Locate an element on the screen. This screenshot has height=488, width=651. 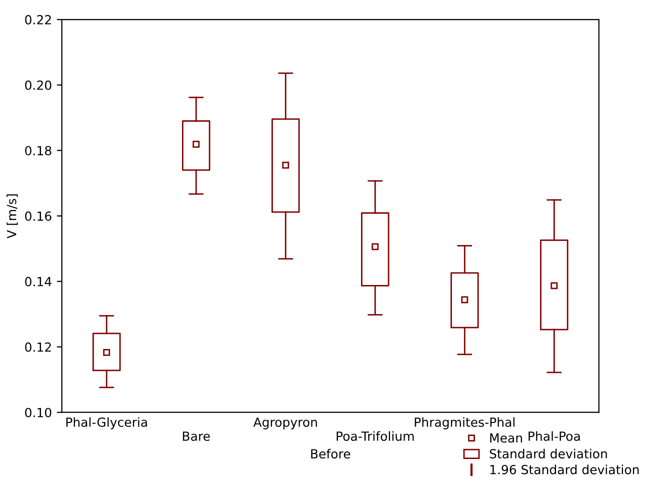
x-tick-label: Phal-Poa is located at coordinates (554, 436).